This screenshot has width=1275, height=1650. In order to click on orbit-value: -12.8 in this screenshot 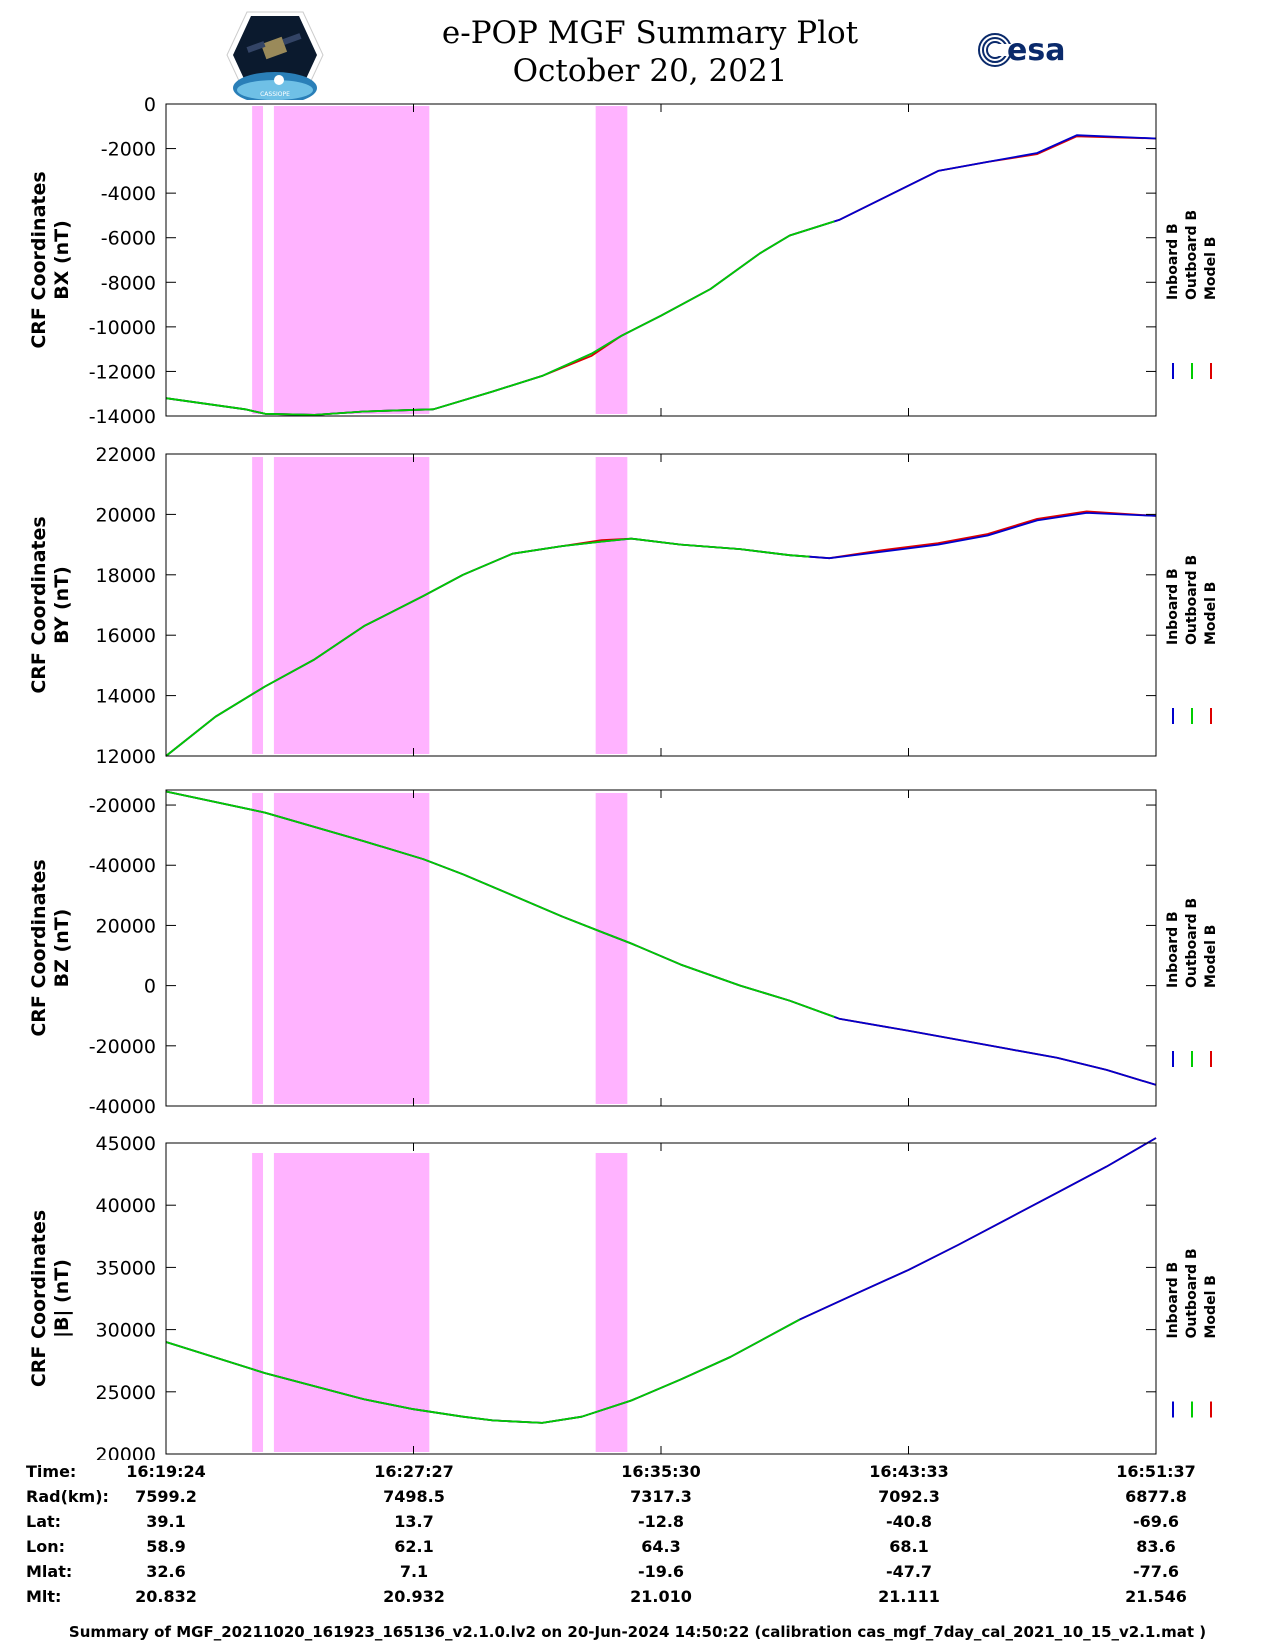, I will do `click(661, 1521)`.